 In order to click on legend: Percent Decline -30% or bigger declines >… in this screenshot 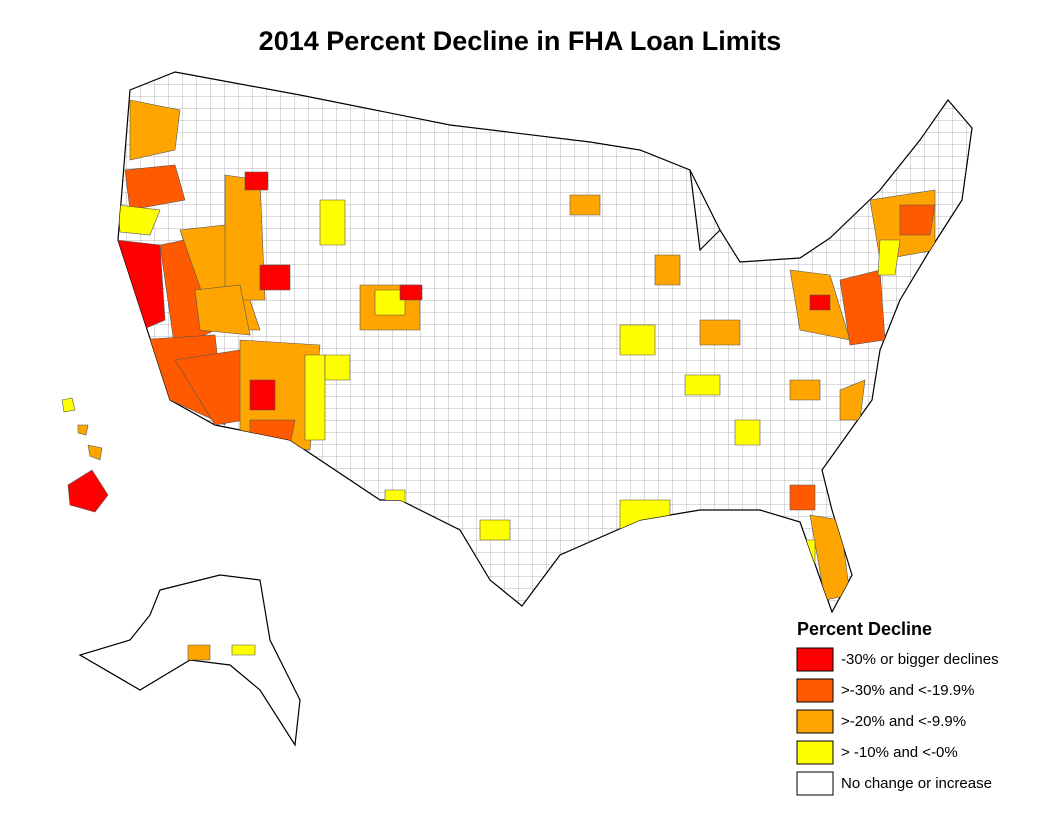, I will do `click(897, 707)`.